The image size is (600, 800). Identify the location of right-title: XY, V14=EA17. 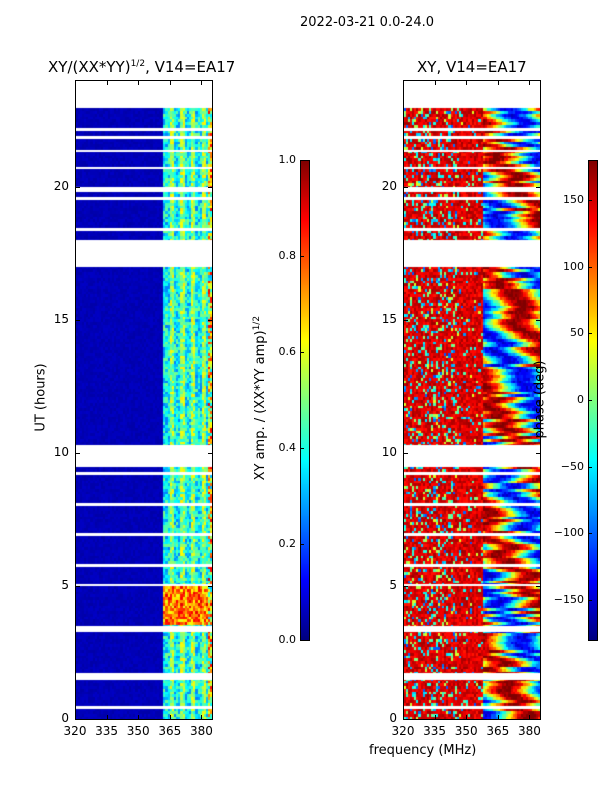
(472, 67).